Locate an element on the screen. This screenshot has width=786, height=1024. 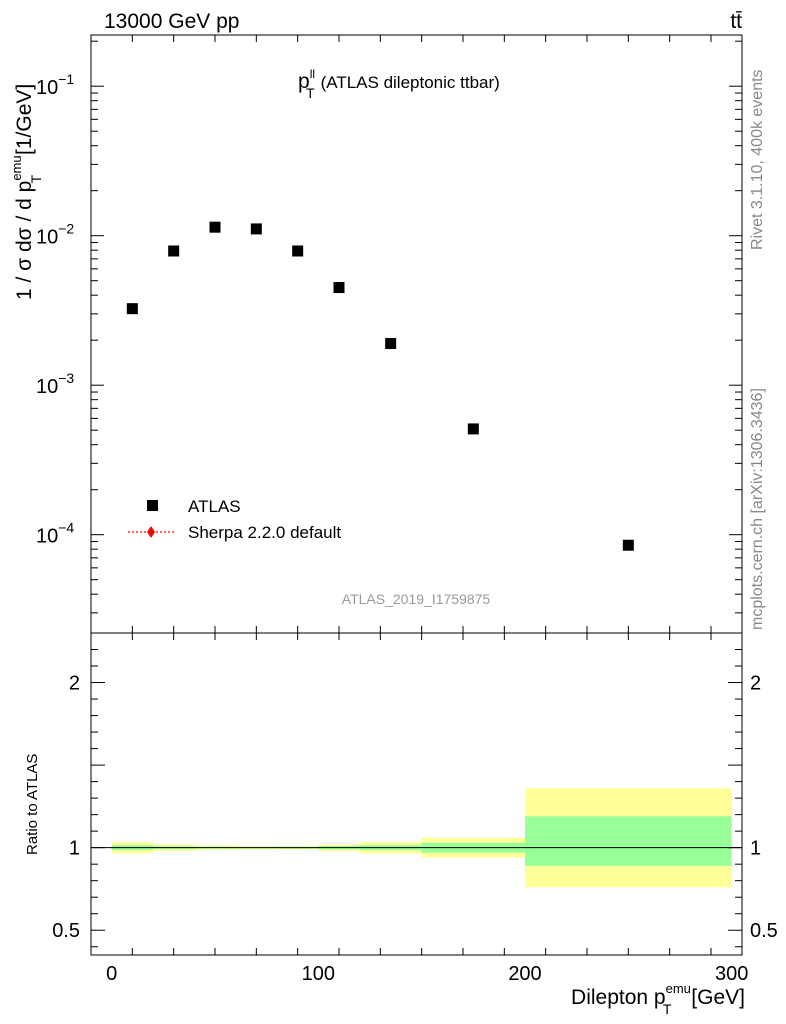
y-tick-label-exp: −2 is located at coordinates (66, 229).